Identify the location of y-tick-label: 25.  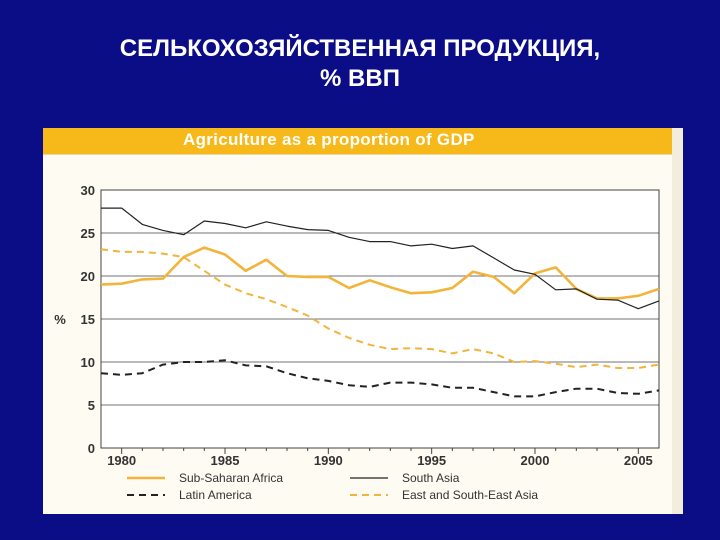
(88, 233).